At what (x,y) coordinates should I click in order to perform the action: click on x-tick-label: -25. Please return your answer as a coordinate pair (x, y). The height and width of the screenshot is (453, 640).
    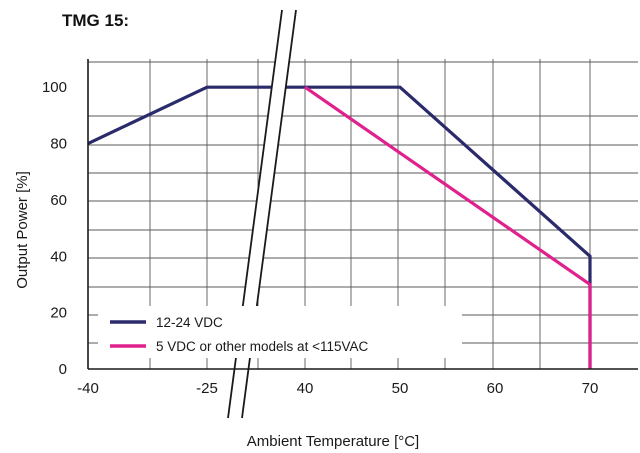
    Looking at the image, I should click on (207, 388).